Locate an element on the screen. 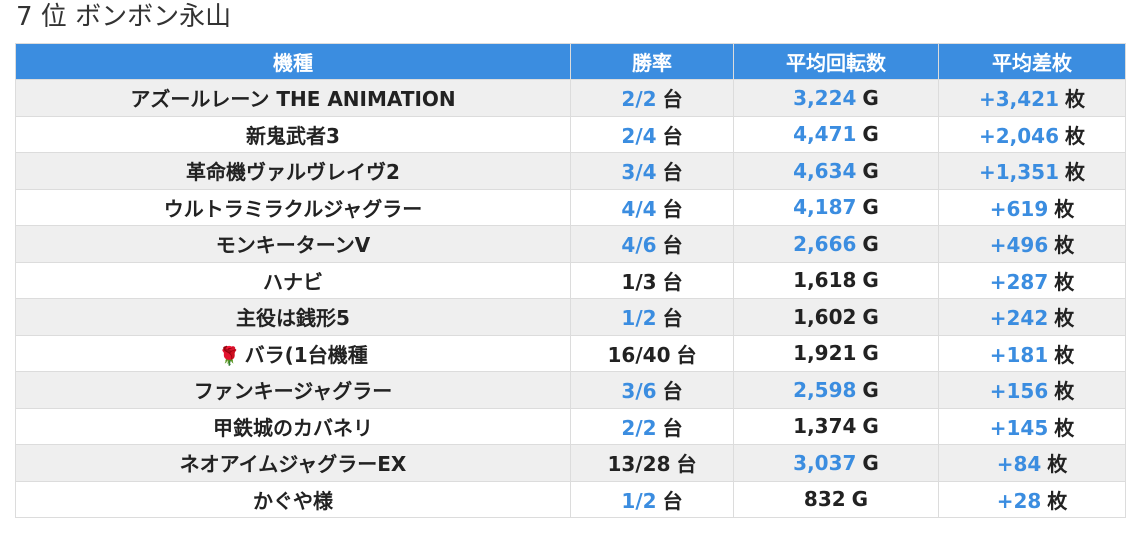  table-row: アズールレーン THE ANIMATION 2/2 台 3,224 G +3,421 枚 is located at coordinates (570, 98).